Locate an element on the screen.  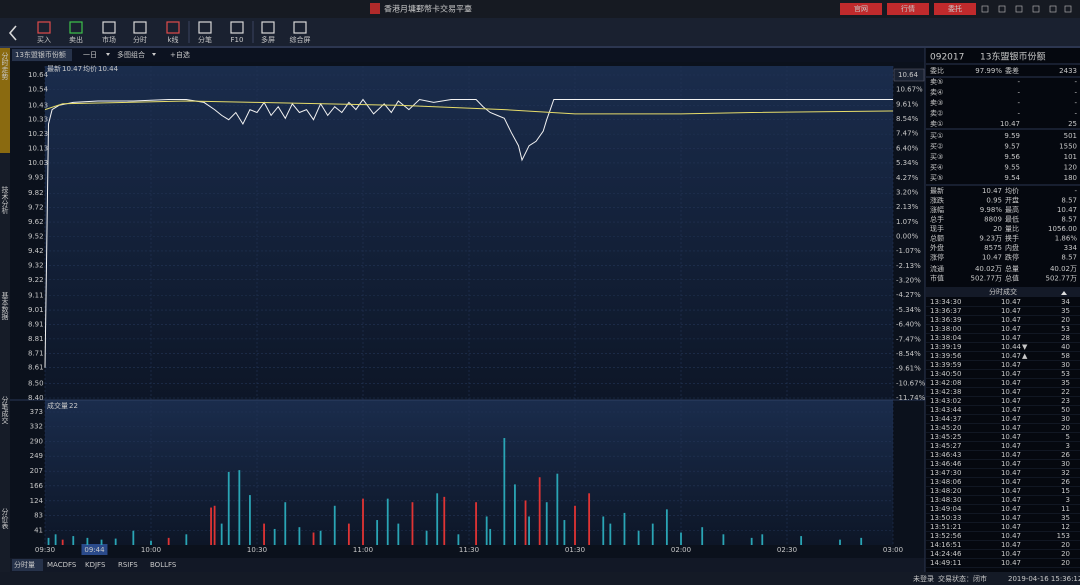
stat-value: 10.47 is located at coordinates (1067, 210).